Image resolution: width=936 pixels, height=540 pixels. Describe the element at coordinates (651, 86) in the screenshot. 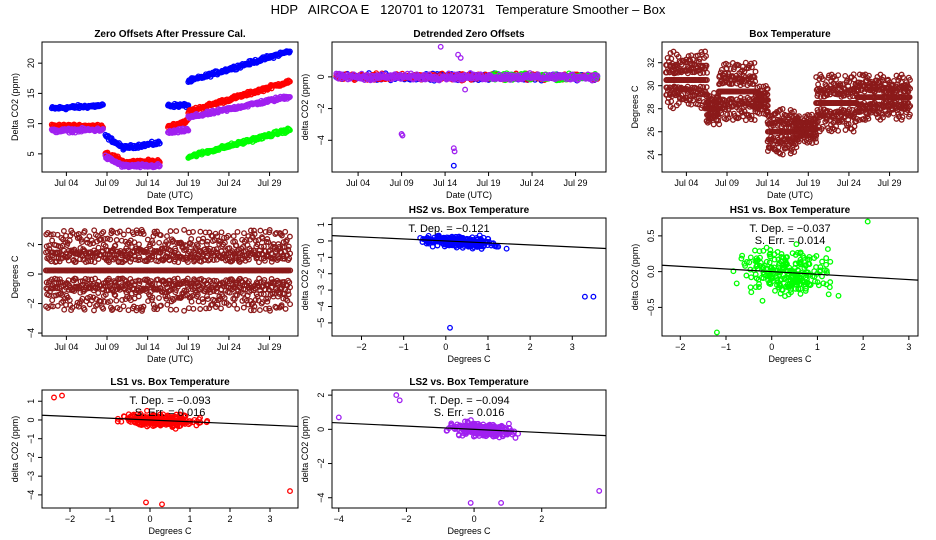

I see `y-tick-label: 30` at that location.